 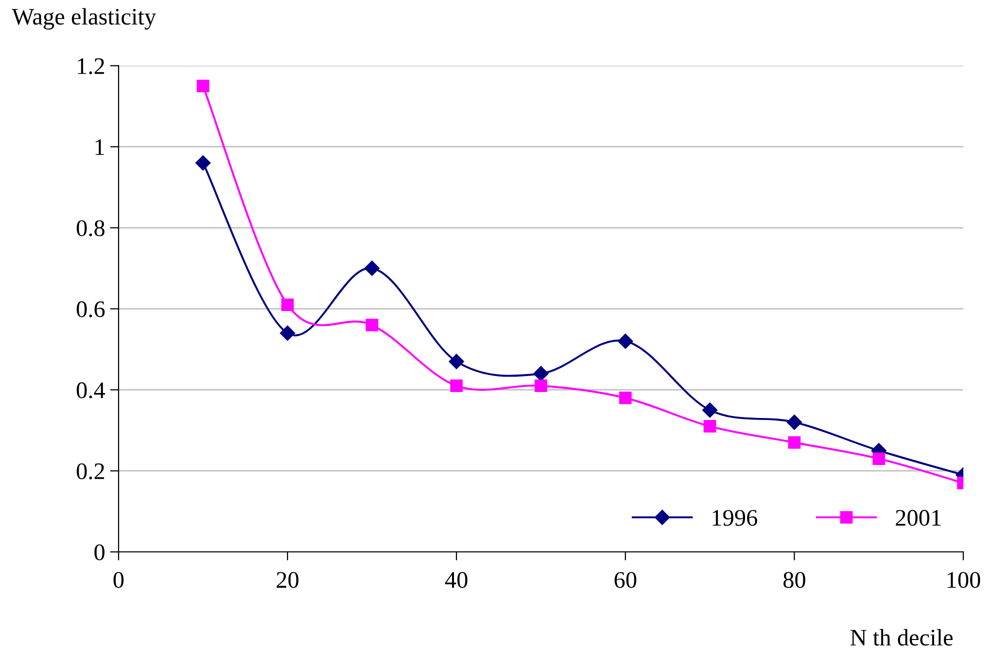 I want to click on x-tick-label: 0, so click(x=119, y=580).